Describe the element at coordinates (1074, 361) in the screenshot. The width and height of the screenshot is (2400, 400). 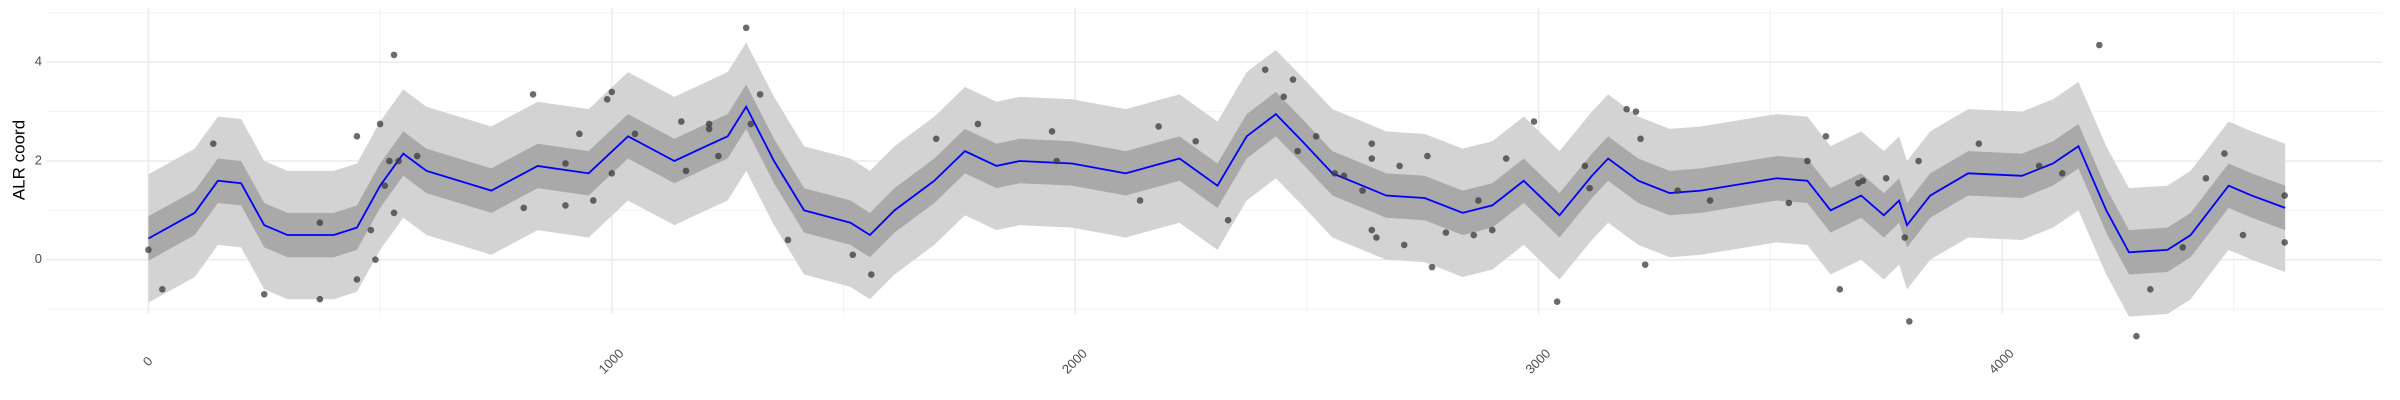
I see `x-tick-label: 2000` at that location.